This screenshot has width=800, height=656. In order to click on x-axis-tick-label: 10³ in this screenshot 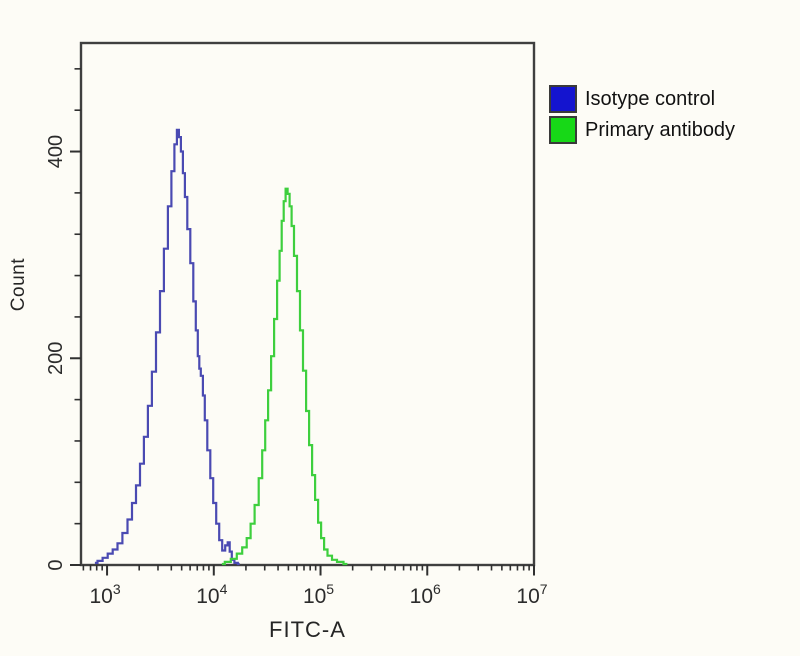, I will do `click(104, 594)`.